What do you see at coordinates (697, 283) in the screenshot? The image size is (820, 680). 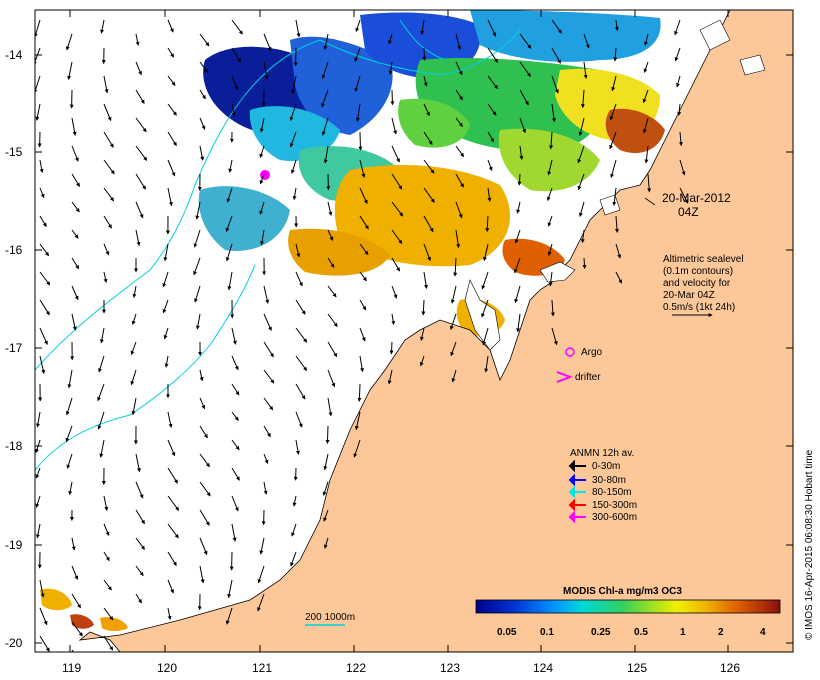 I see `legend-note-line-3: and velocity for` at bounding box center [697, 283].